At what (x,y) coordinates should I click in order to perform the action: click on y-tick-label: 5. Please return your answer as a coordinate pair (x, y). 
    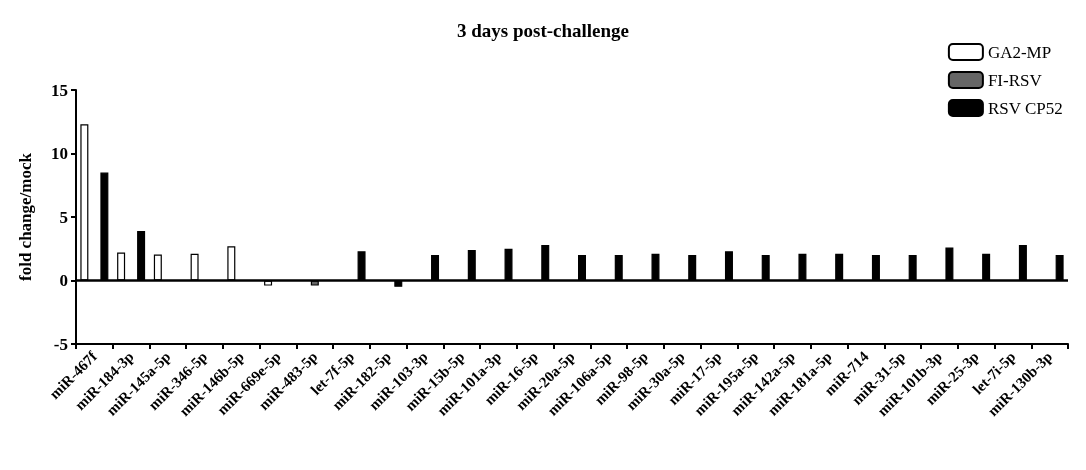
    Looking at the image, I should click on (63, 217).